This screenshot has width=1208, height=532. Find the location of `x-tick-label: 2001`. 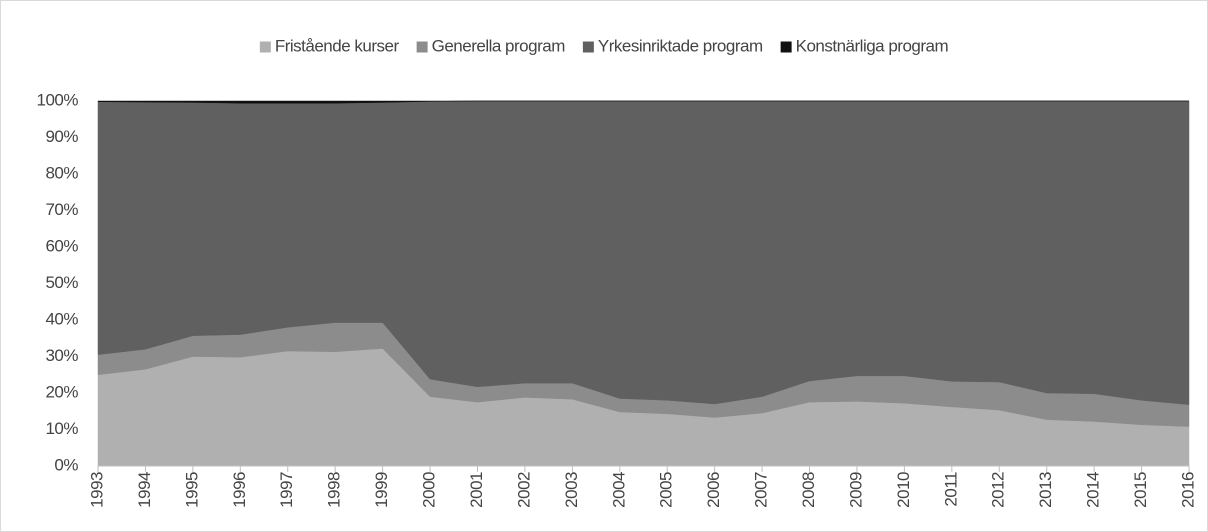

x-tick-label: 2001 is located at coordinates (476, 490).